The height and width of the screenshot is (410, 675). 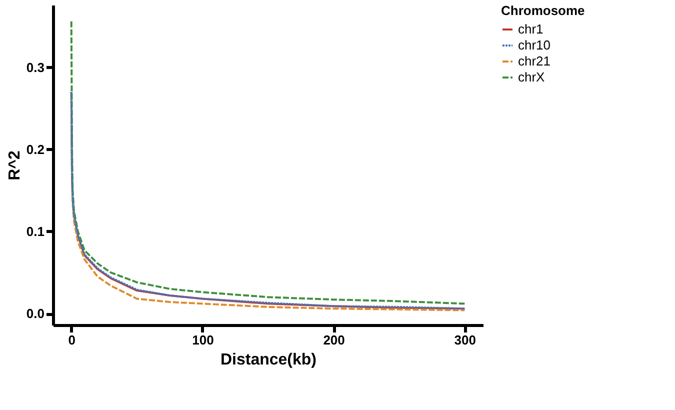 I want to click on legend-title: Chromosome, so click(x=543, y=10).